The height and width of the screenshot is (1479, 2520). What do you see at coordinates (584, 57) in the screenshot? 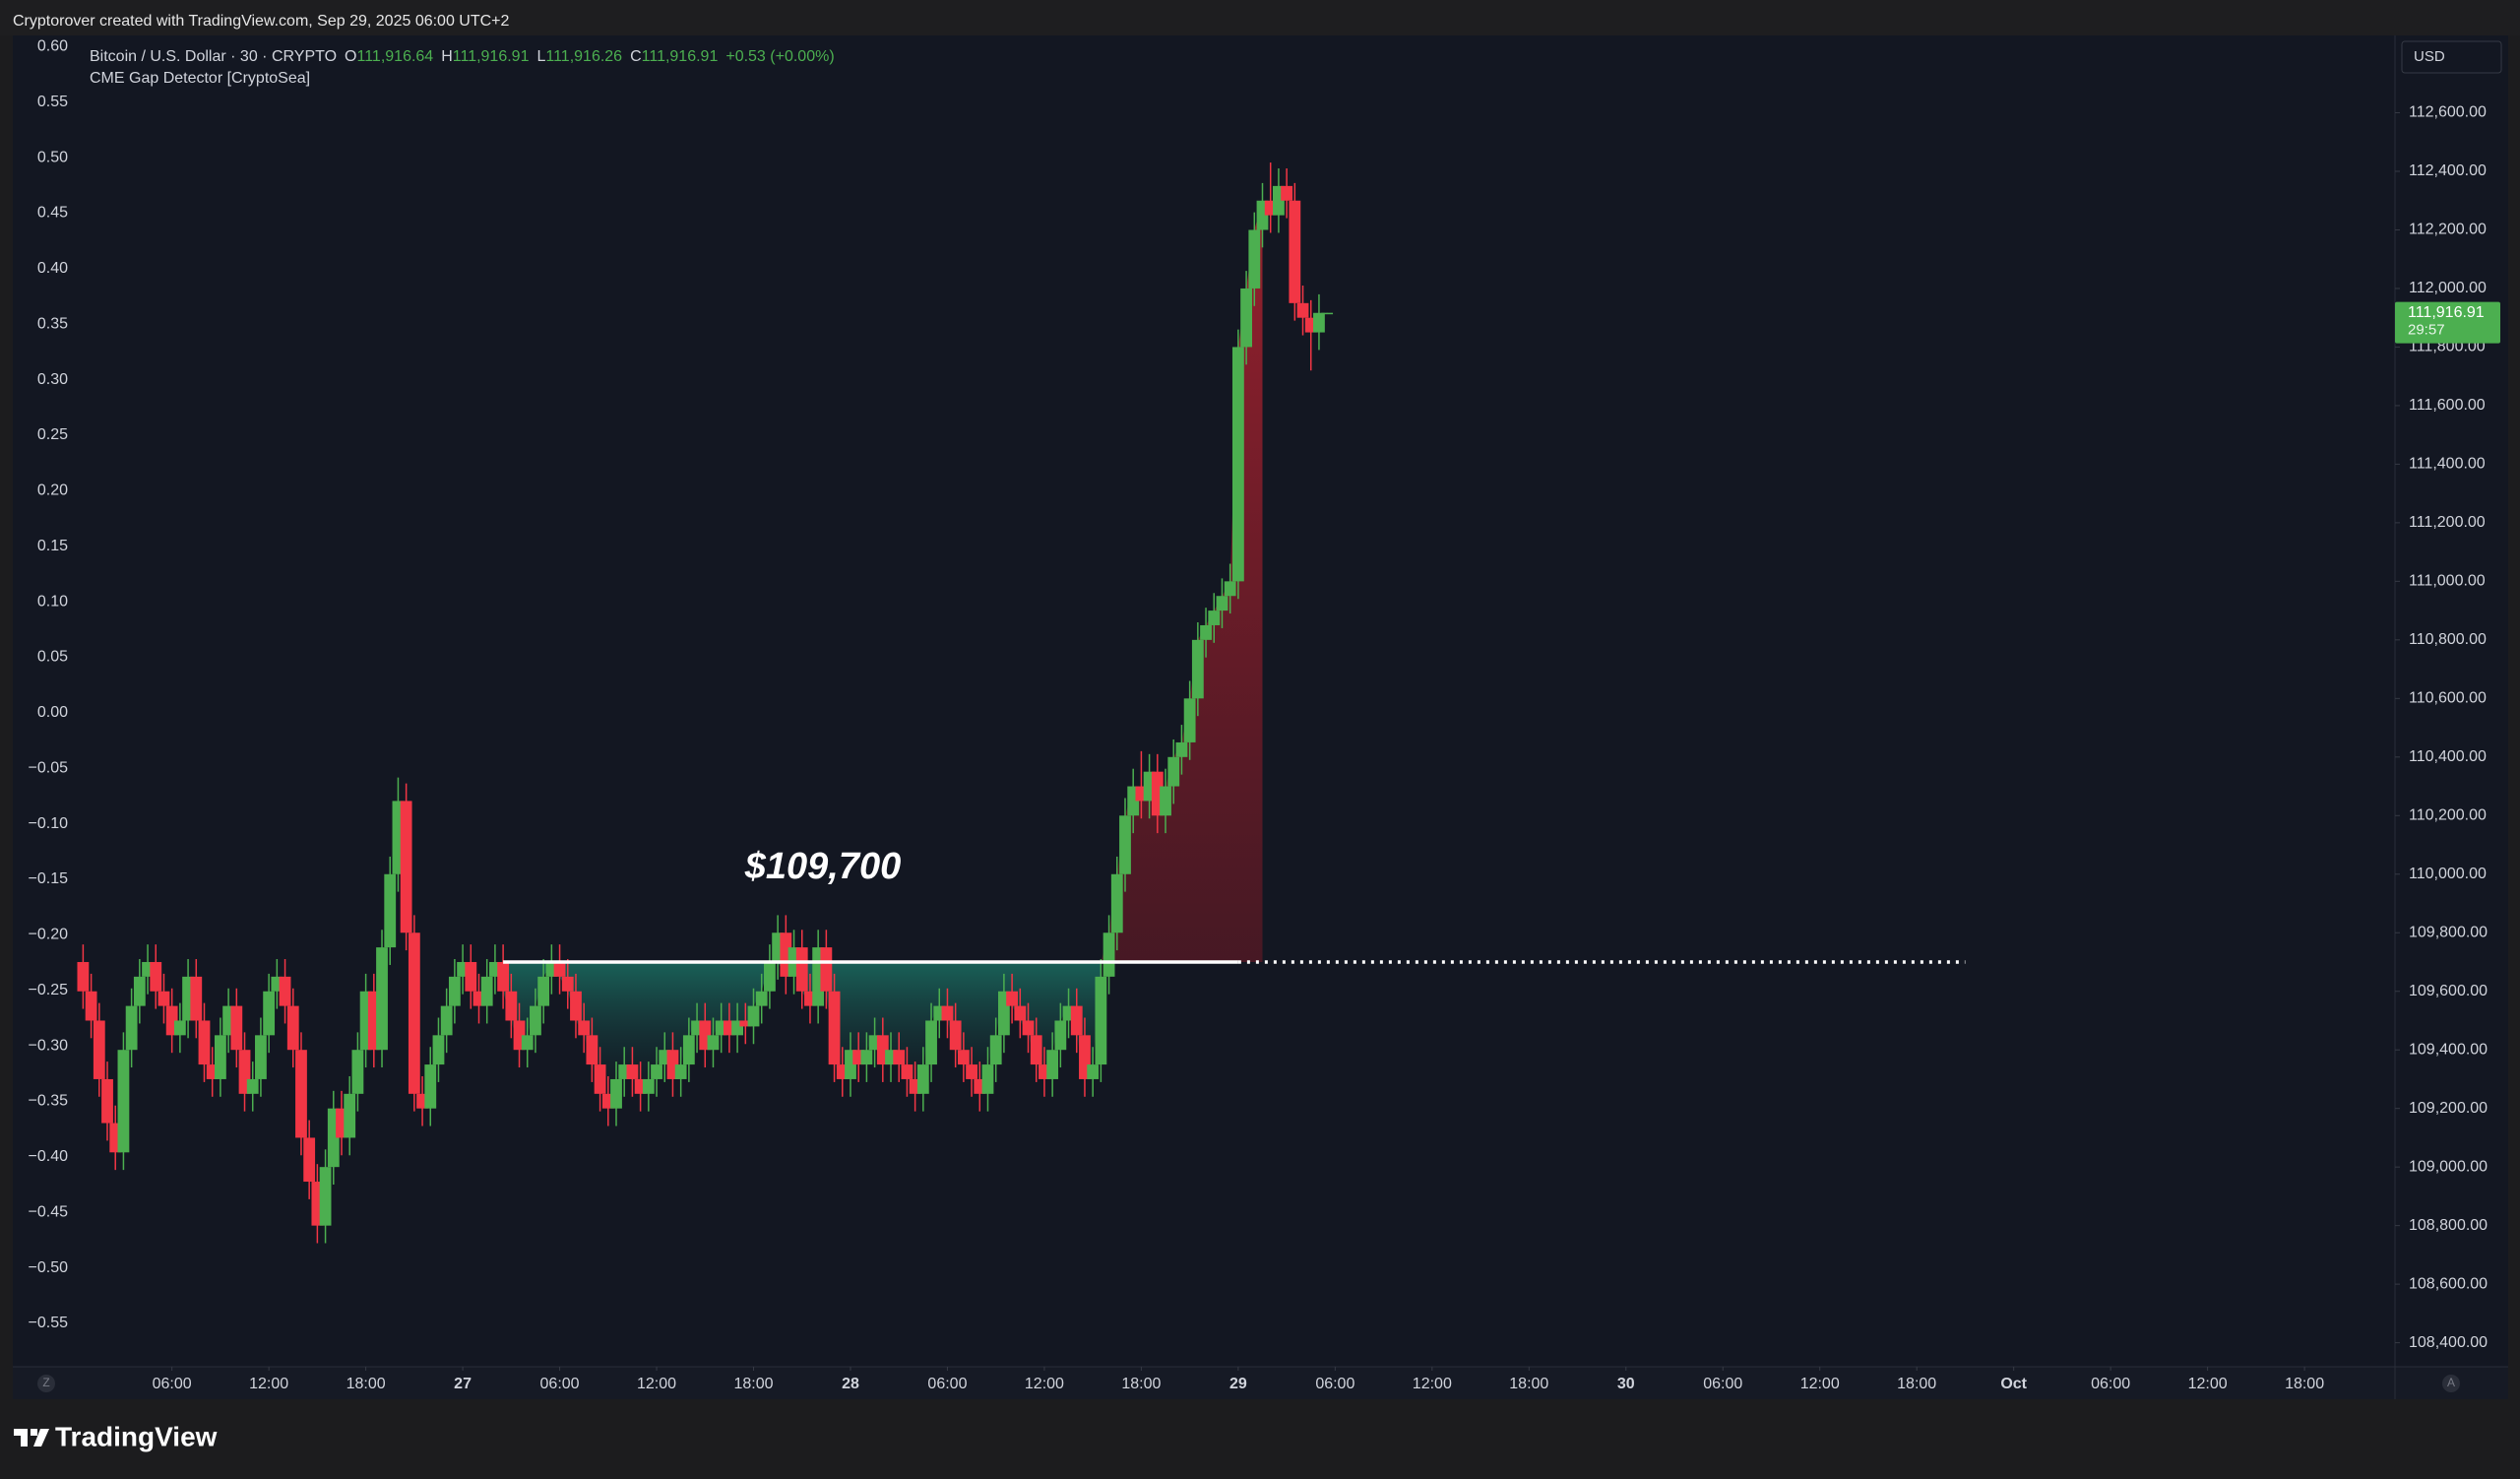
I see `ohlc-value: 111,916.26` at bounding box center [584, 57].